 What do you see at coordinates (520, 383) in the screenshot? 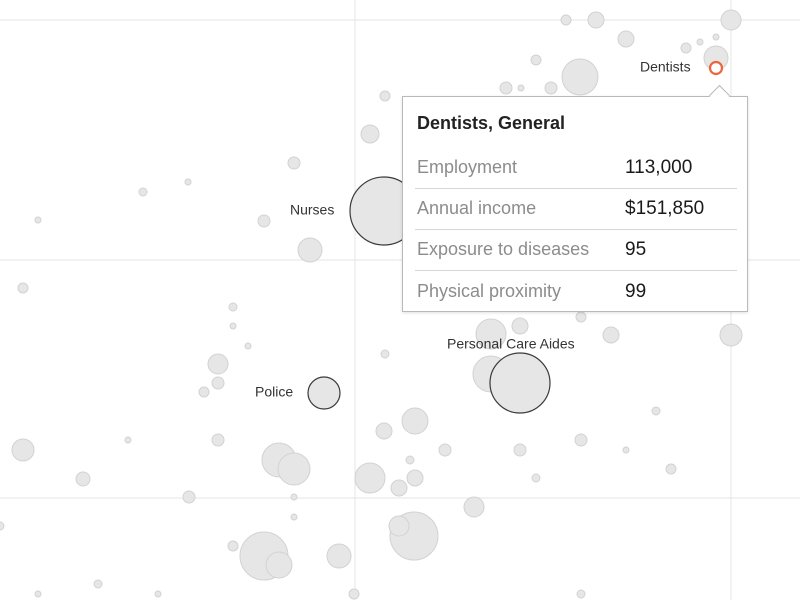
I see `personal-care-aides-bubble` at bounding box center [520, 383].